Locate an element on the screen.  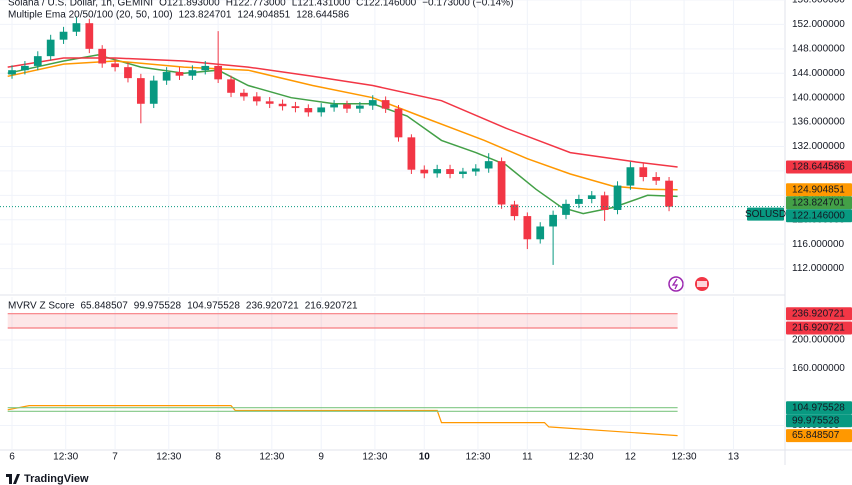
ohlc-value: C122.146000 is located at coordinates (386, 4).